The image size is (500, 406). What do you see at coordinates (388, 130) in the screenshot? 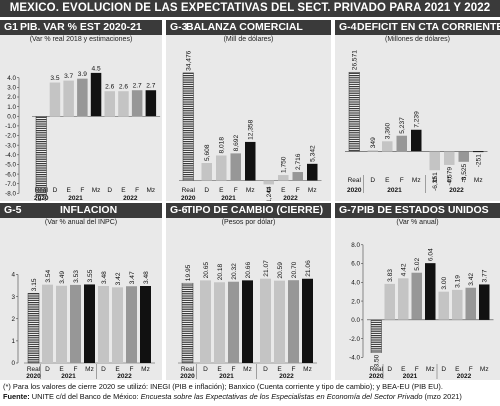
I see `value-label: 3,360` at bounding box center [388, 130].